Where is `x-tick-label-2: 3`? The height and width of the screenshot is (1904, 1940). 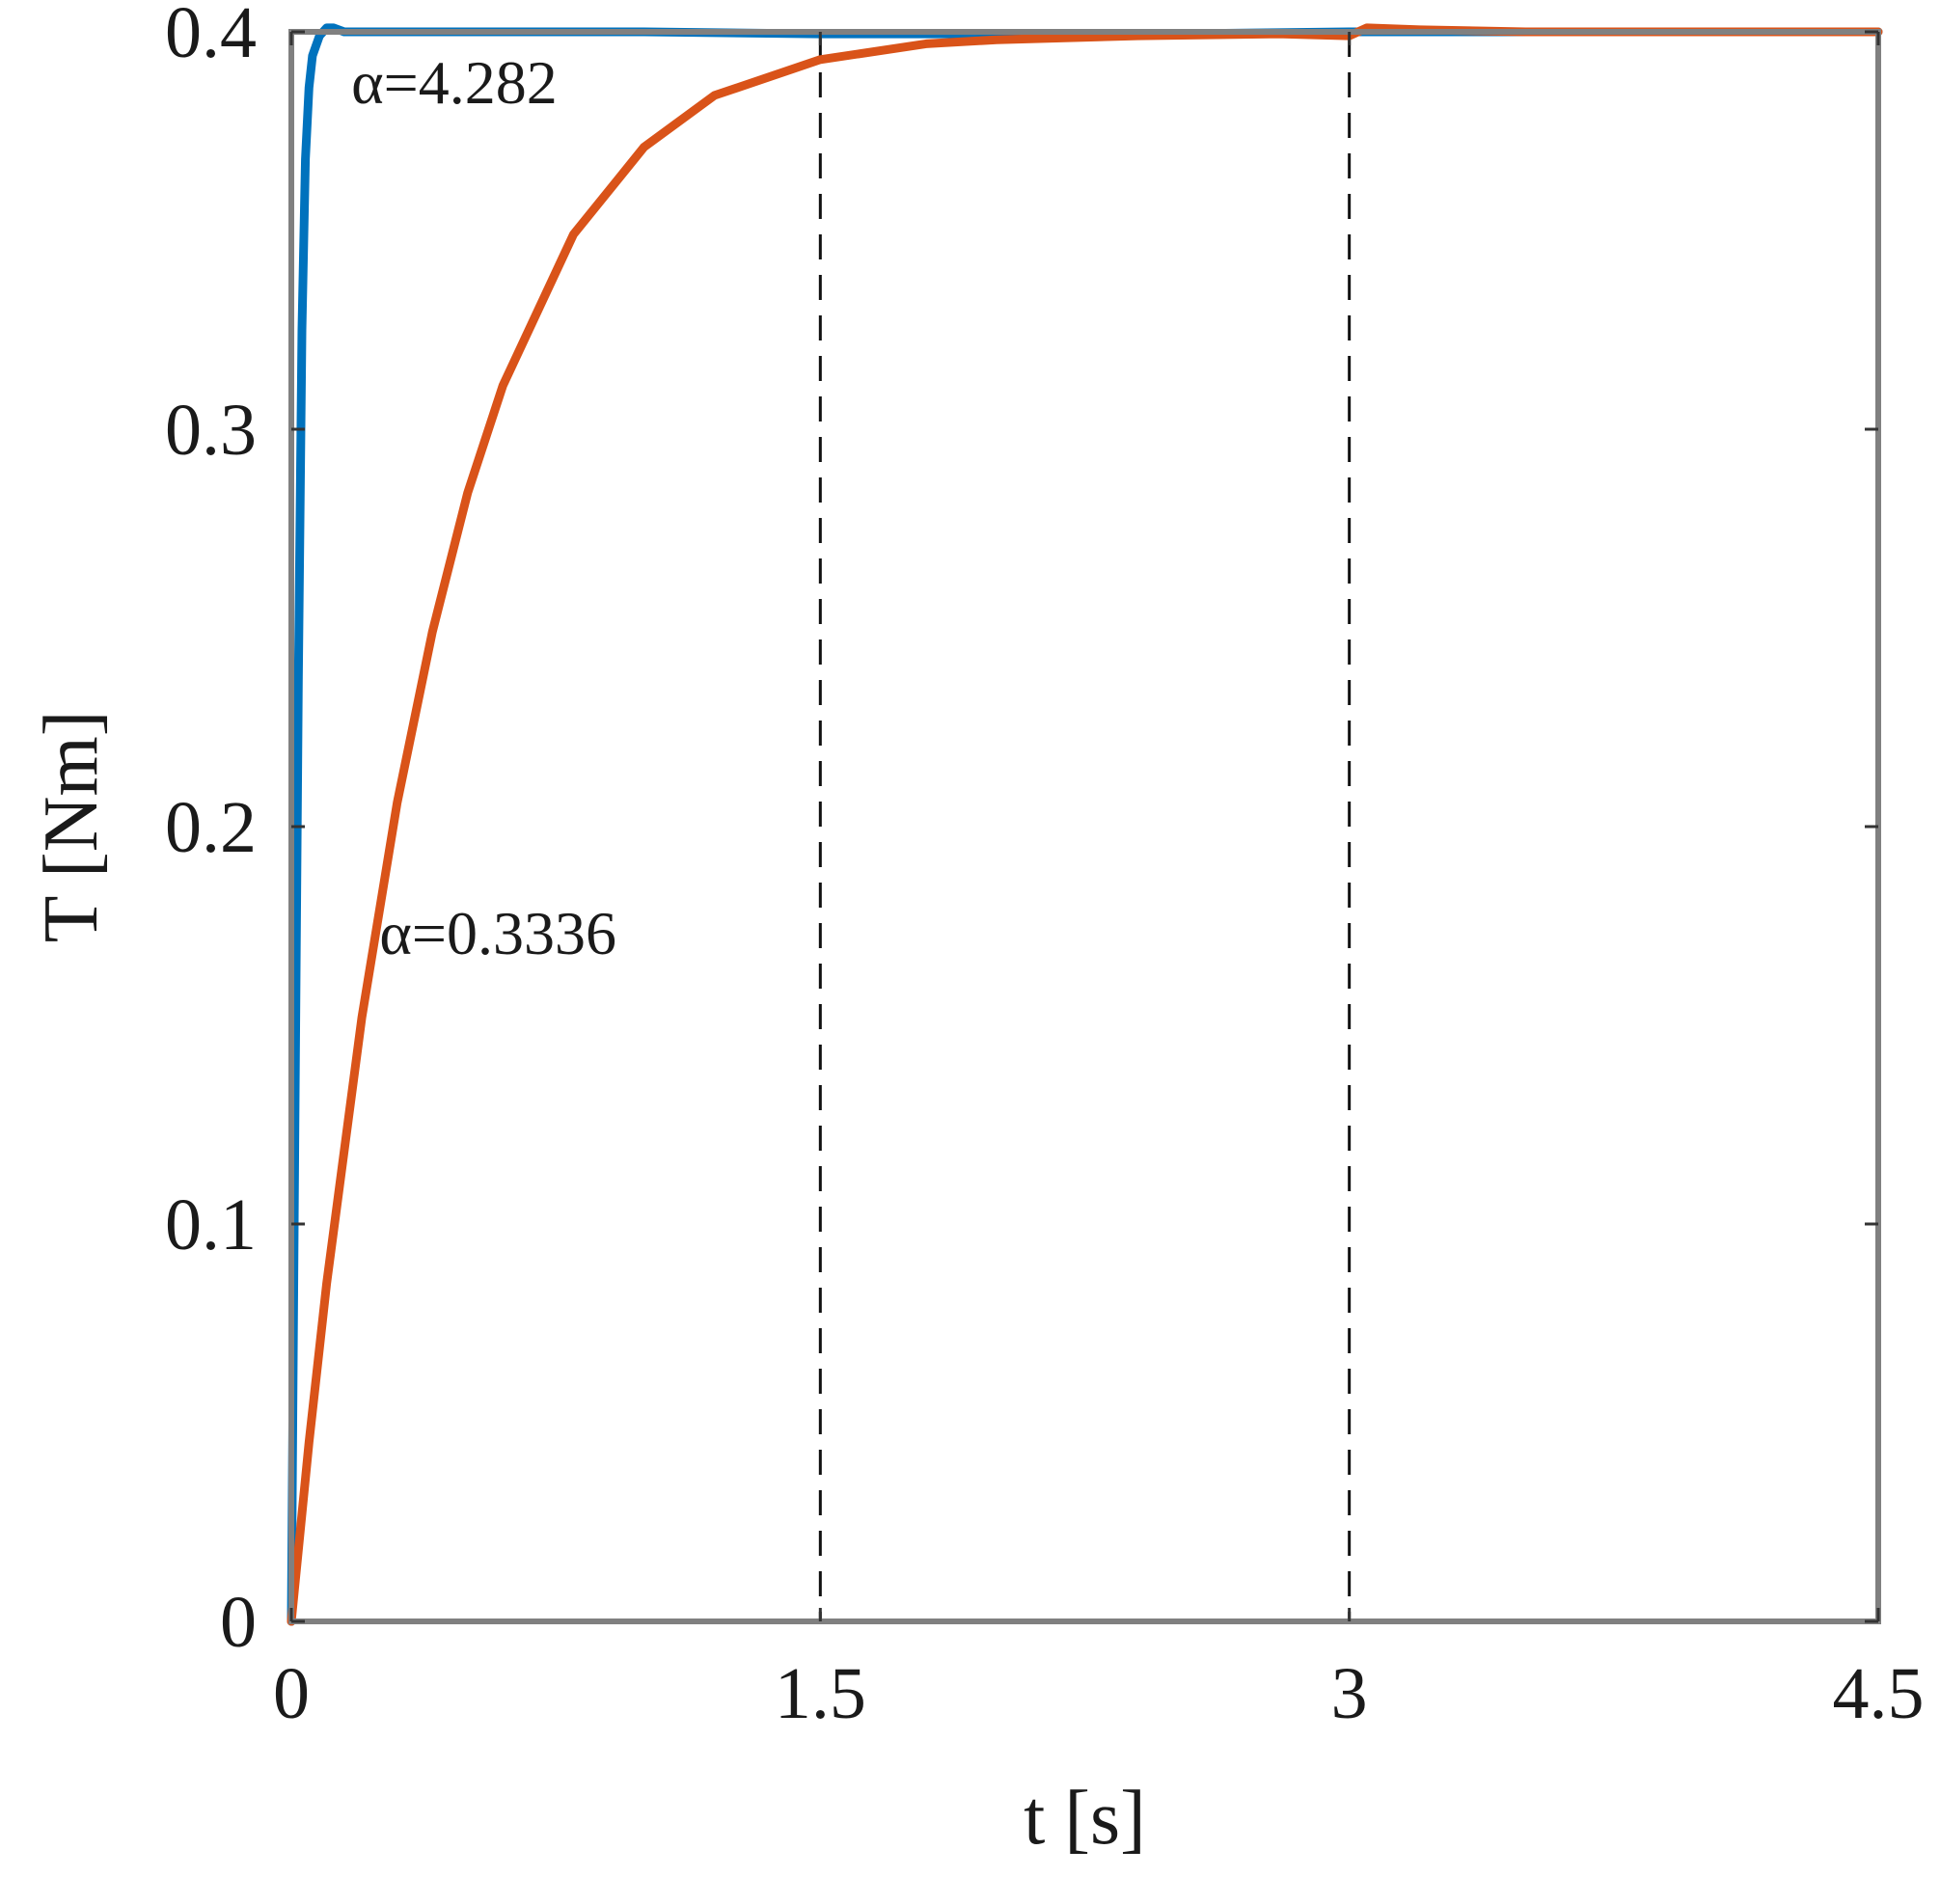 x-tick-label-2: 3 is located at coordinates (1350, 1693).